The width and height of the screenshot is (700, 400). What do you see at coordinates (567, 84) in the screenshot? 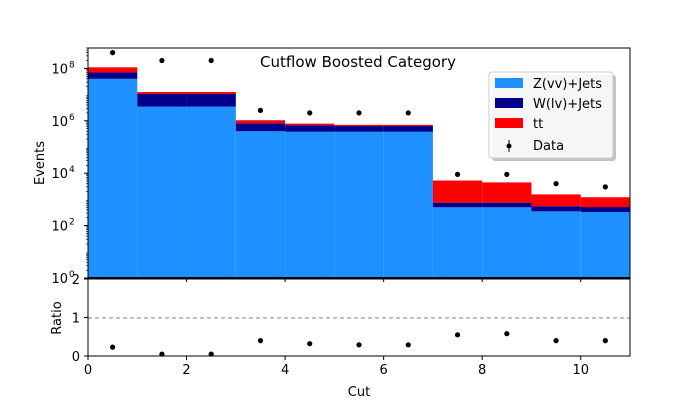
I see `legend-label-zjets: Z(vv)+Jets` at bounding box center [567, 84].